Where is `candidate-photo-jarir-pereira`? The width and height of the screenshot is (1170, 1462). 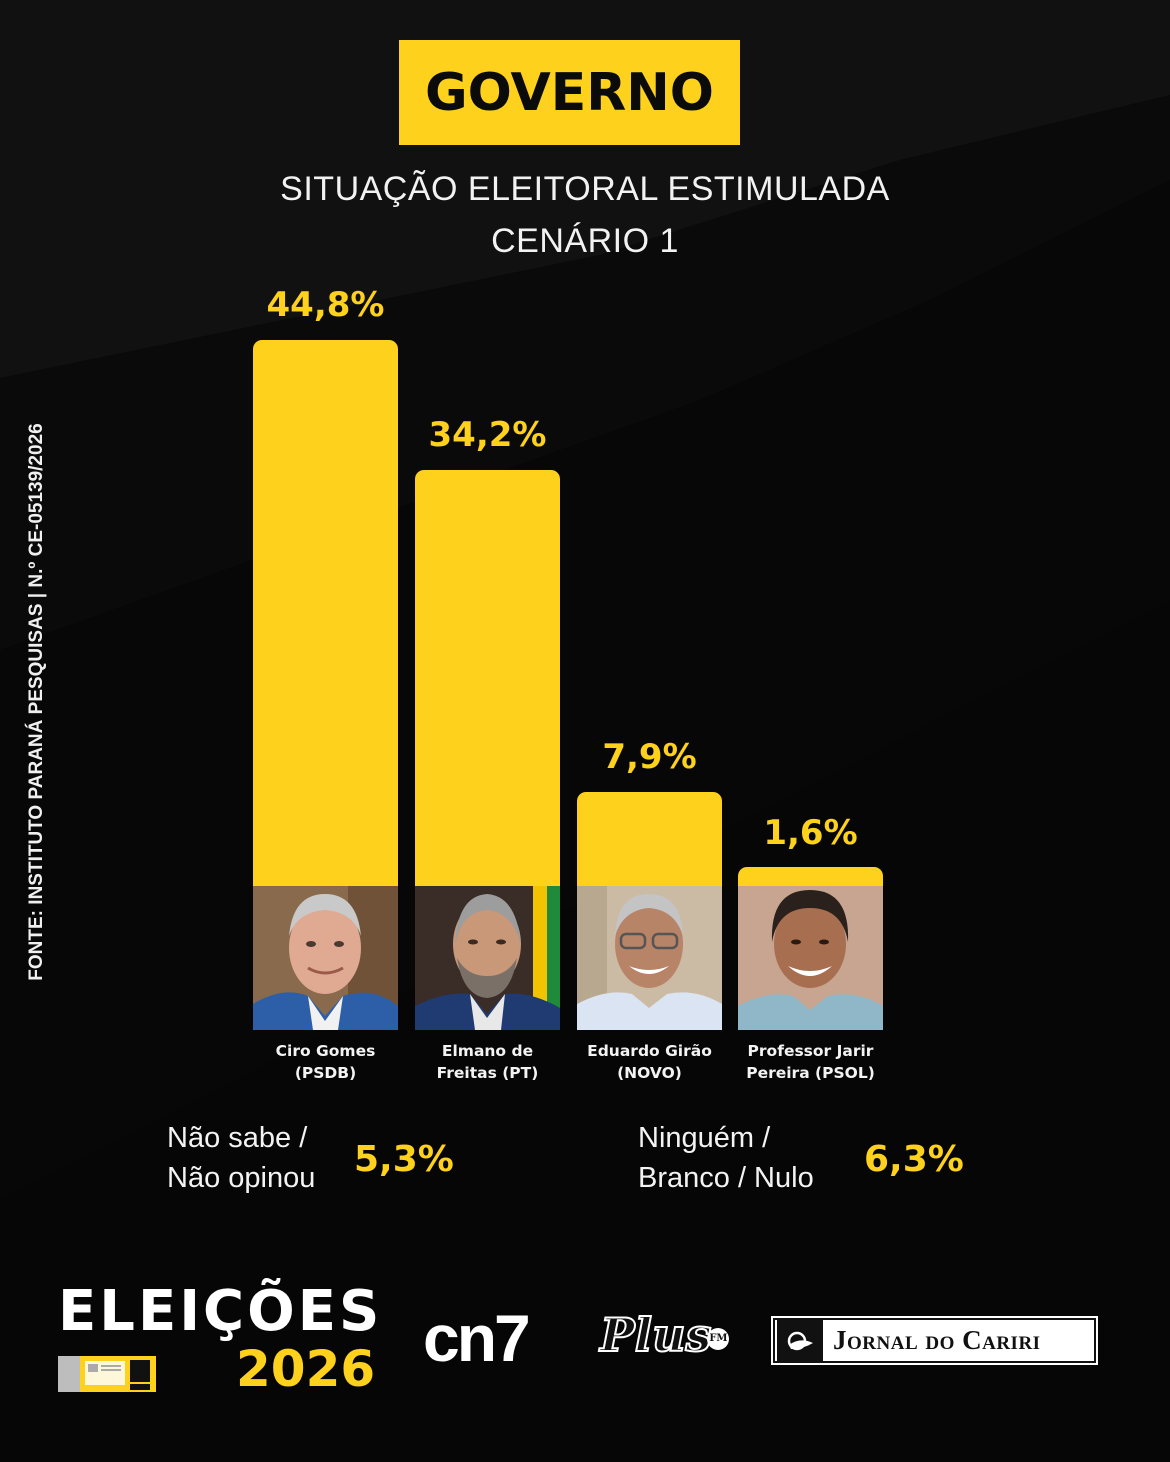 candidate-photo-jarir-pereira is located at coordinates (810, 958).